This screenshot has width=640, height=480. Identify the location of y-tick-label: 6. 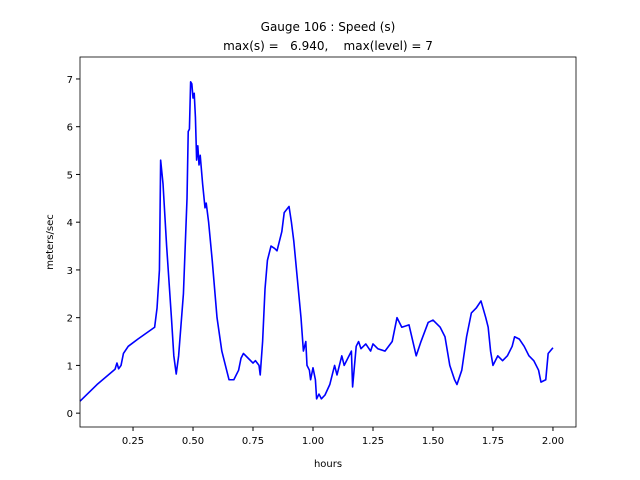
(70, 128).